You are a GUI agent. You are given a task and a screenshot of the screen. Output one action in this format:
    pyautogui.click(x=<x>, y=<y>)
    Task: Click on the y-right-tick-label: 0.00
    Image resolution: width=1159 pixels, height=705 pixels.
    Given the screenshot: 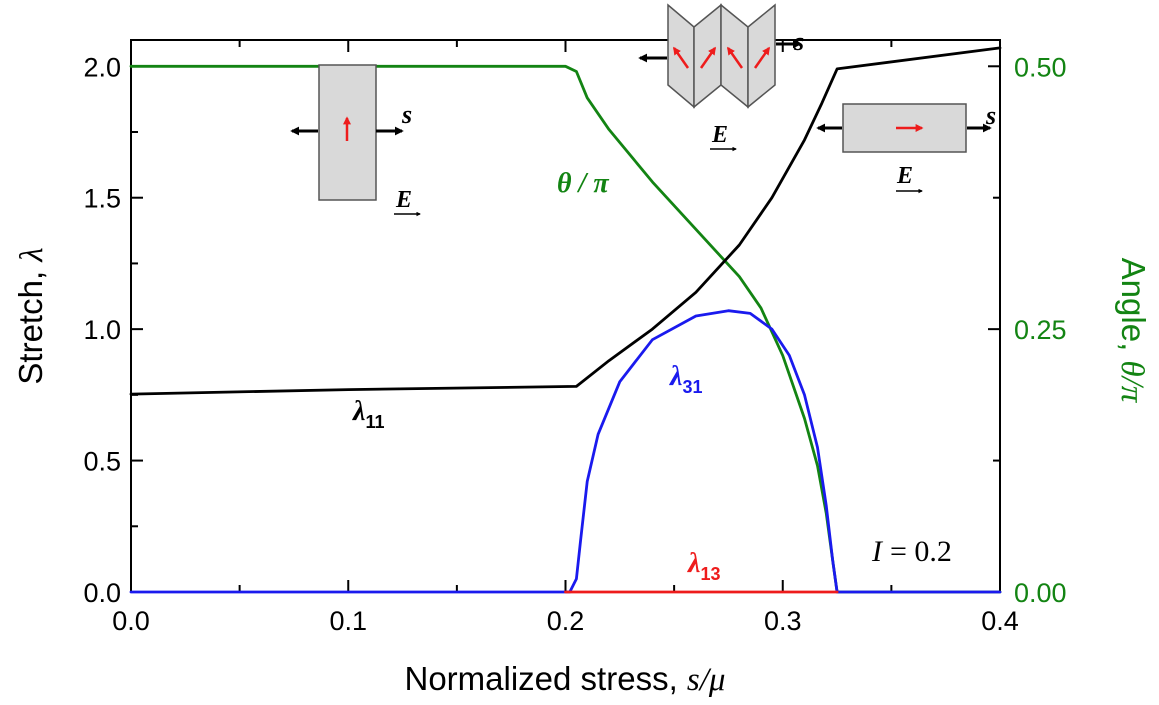 What is the action you would take?
    pyautogui.click(x=1040, y=593)
    